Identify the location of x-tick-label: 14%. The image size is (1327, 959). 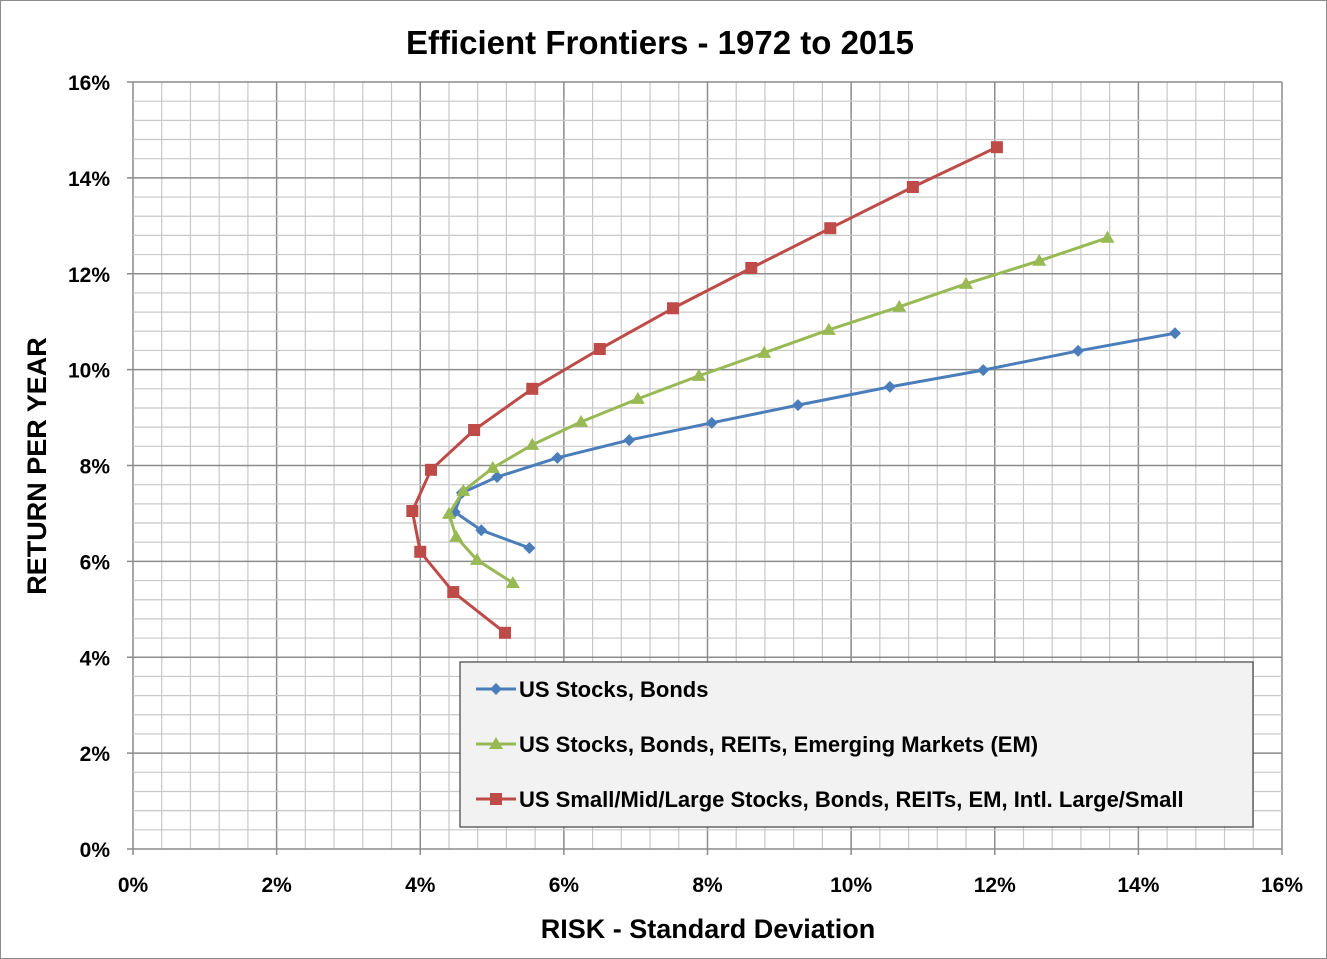
(1138, 885).